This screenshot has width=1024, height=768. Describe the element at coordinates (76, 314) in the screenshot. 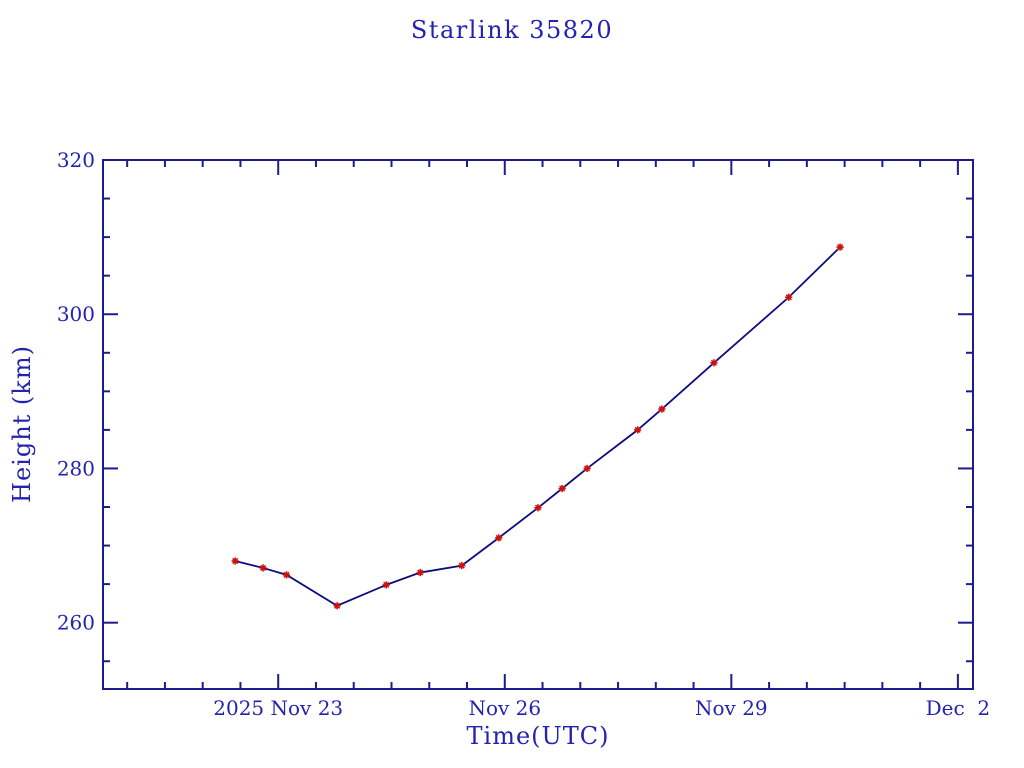

I see `y-tick-label: 300` at that location.